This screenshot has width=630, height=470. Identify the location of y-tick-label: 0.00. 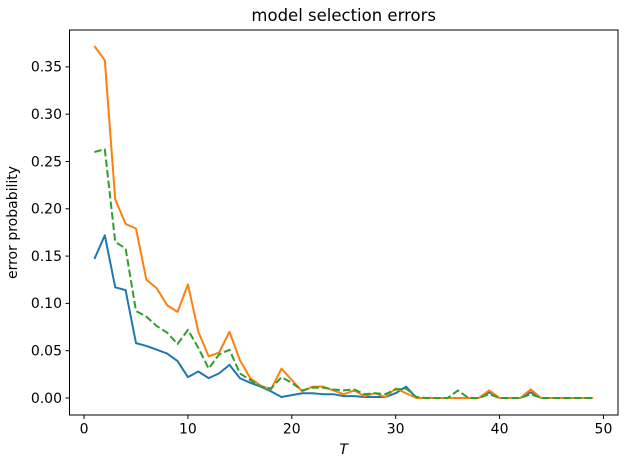
(46, 399).